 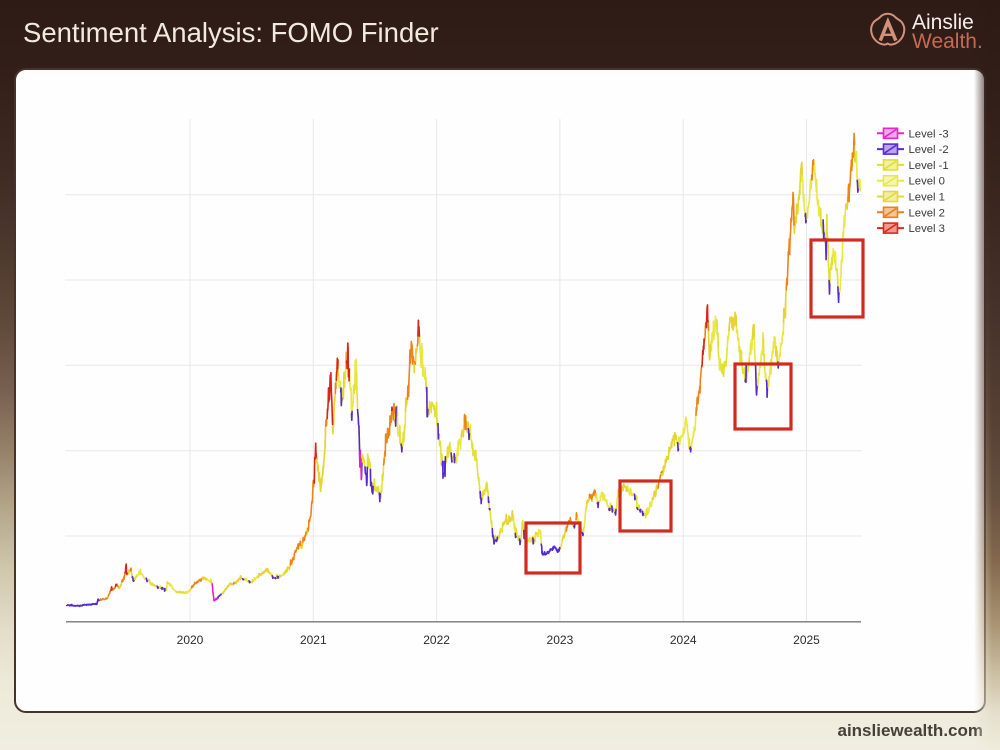 I want to click on svg-text: 2024, so click(x=683, y=640).